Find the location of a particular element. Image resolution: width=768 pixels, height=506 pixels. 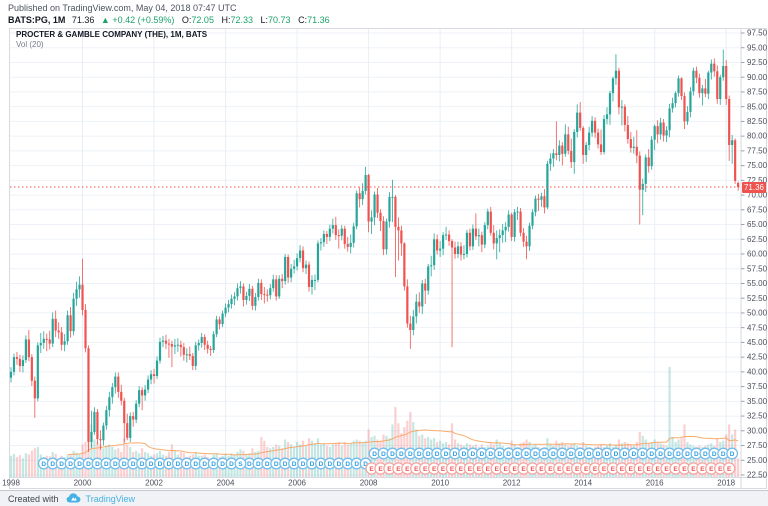

open-value: 72.05 is located at coordinates (202, 20).